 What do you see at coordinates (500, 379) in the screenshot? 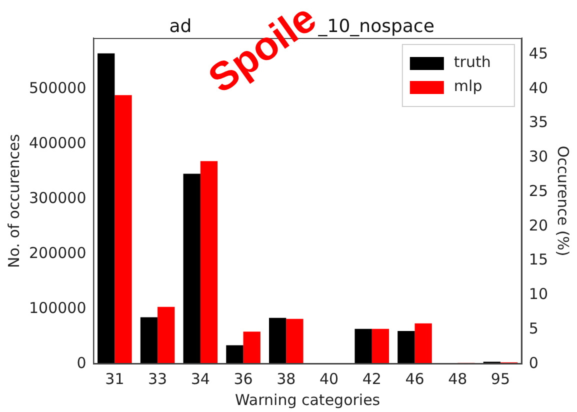
I see `x-tick-label: 95` at bounding box center [500, 379].